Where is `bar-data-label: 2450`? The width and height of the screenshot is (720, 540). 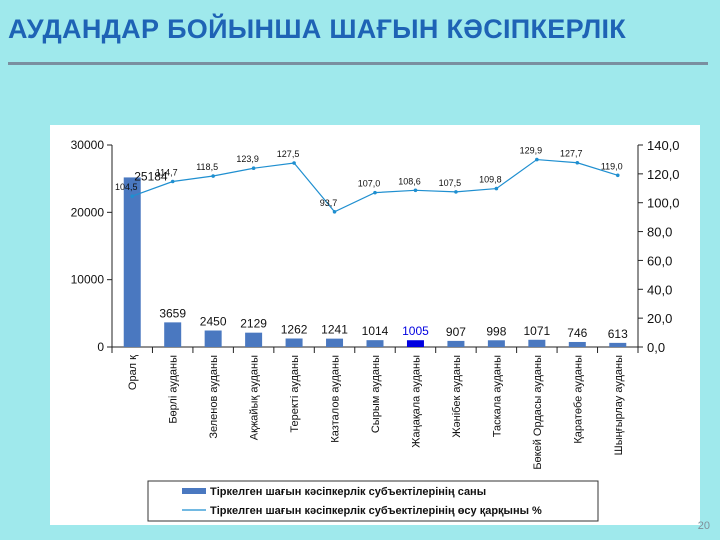
bar-data-label: 2450 is located at coordinates (213, 322).